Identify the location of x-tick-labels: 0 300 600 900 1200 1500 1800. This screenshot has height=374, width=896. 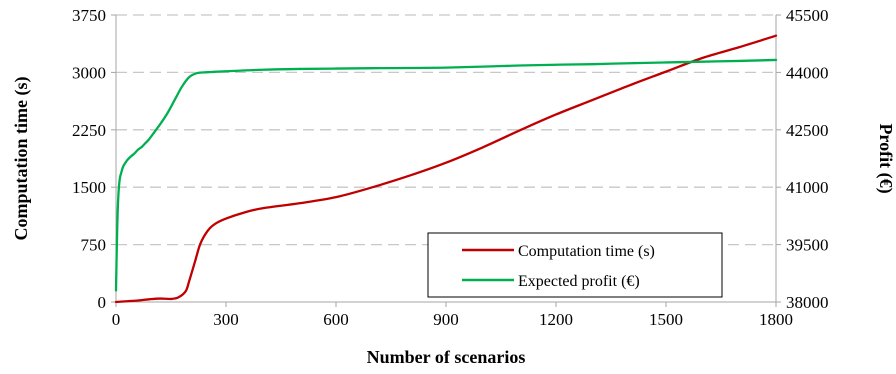
(452, 315).